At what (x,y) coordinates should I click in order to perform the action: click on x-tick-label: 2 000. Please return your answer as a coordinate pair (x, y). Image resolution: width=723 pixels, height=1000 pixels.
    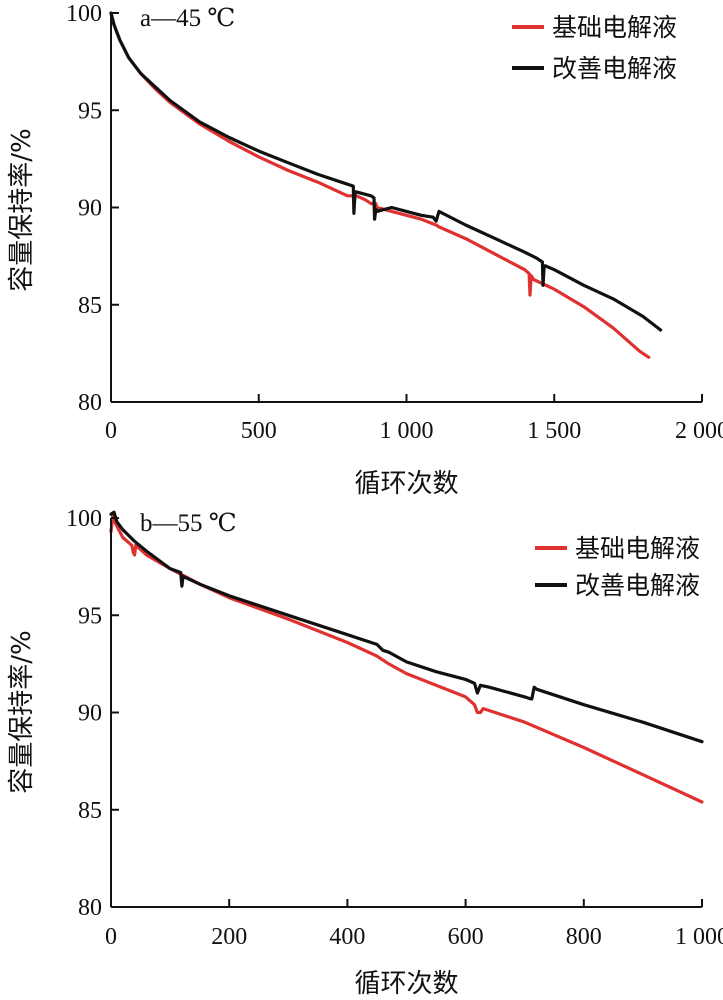
    Looking at the image, I should click on (699, 431).